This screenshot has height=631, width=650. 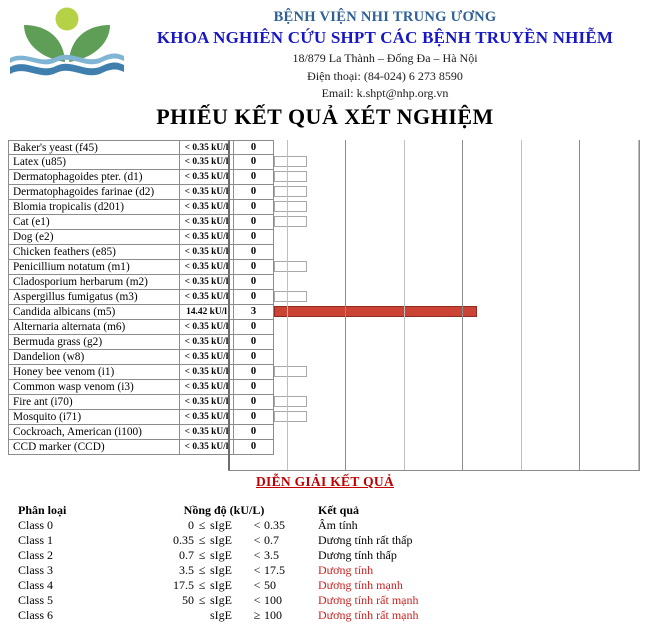 I want to click on hospital-logo, so click(x=67, y=43).